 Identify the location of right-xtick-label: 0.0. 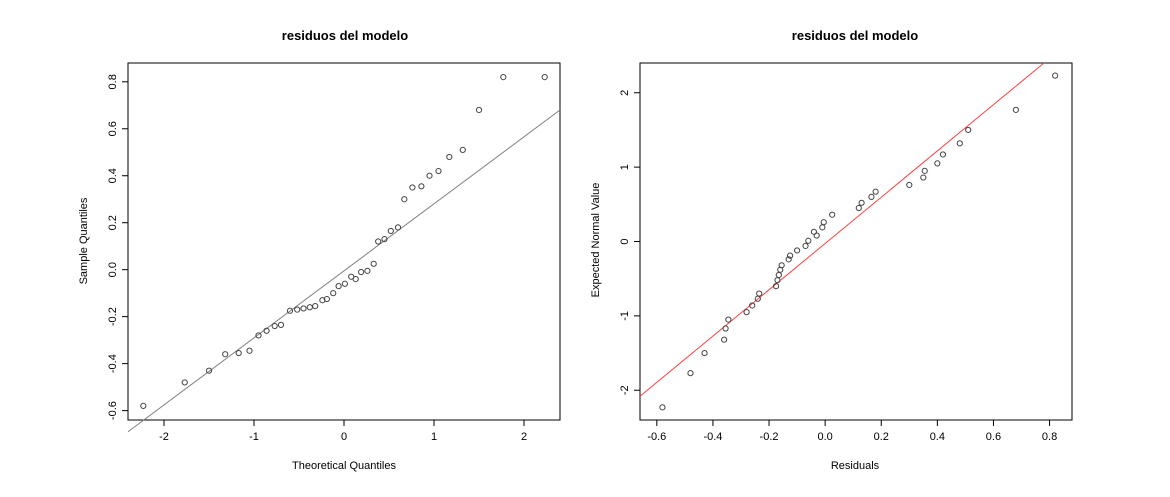
(824, 437).